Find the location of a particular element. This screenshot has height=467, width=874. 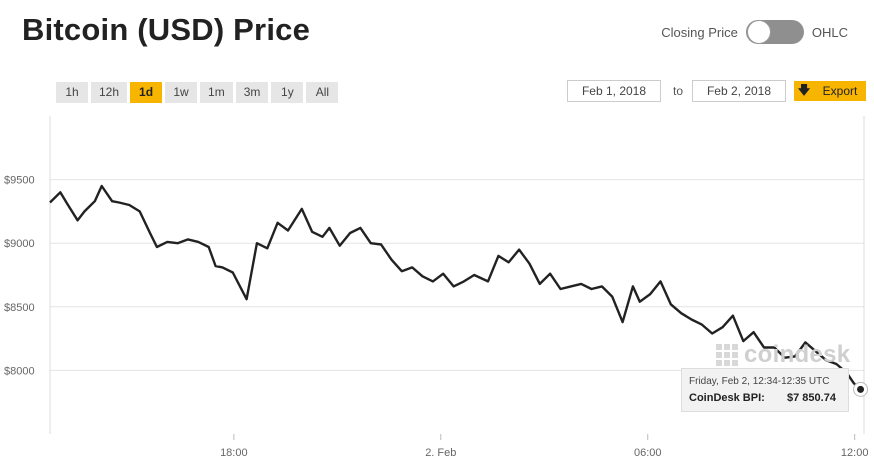

page-title: Bitcoin (USD) Price is located at coordinates (166, 29).